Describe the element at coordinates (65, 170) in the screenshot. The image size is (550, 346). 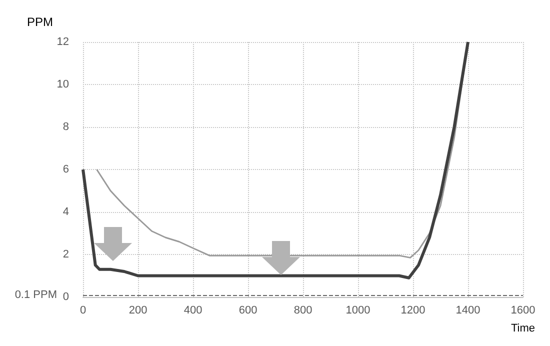
I see `y-tick-label: 6` at that location.